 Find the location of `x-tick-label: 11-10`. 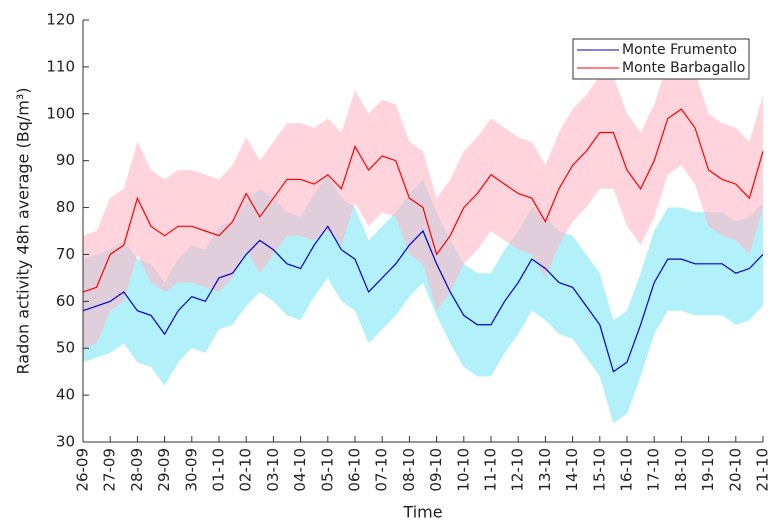

x-tick-label: 11-10 is located at coordinates (491, 470).